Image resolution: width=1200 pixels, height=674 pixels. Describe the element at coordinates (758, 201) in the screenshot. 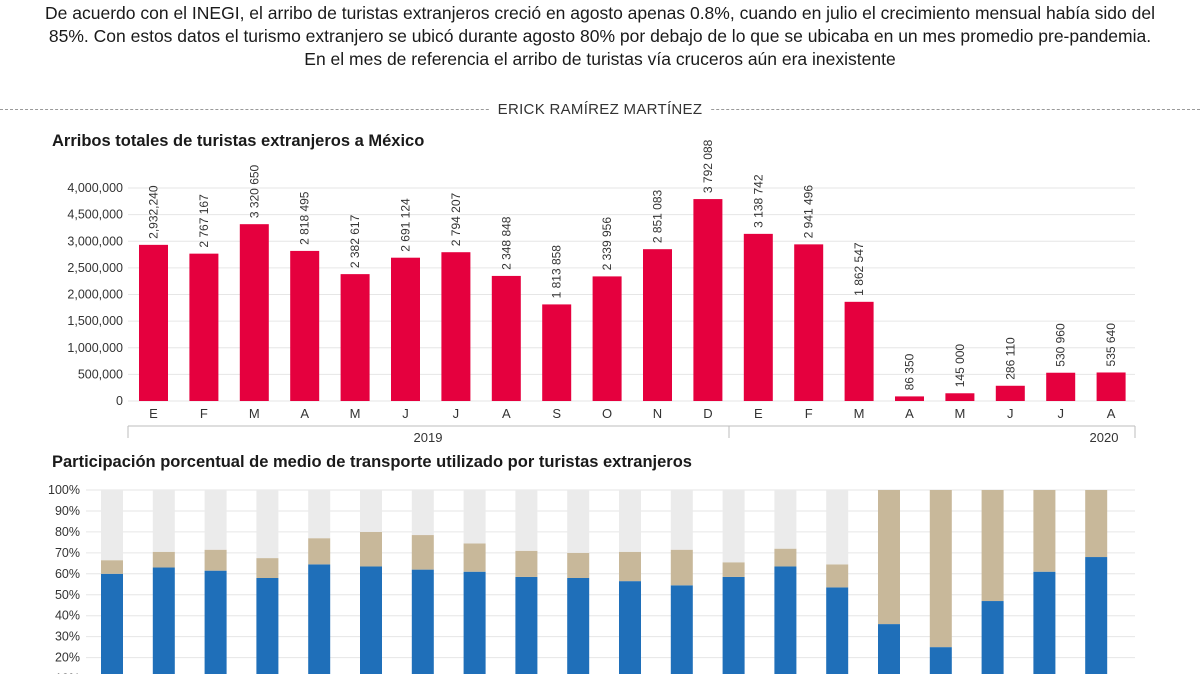

I see `arrivals-value-label: 3 138 742` at that location.